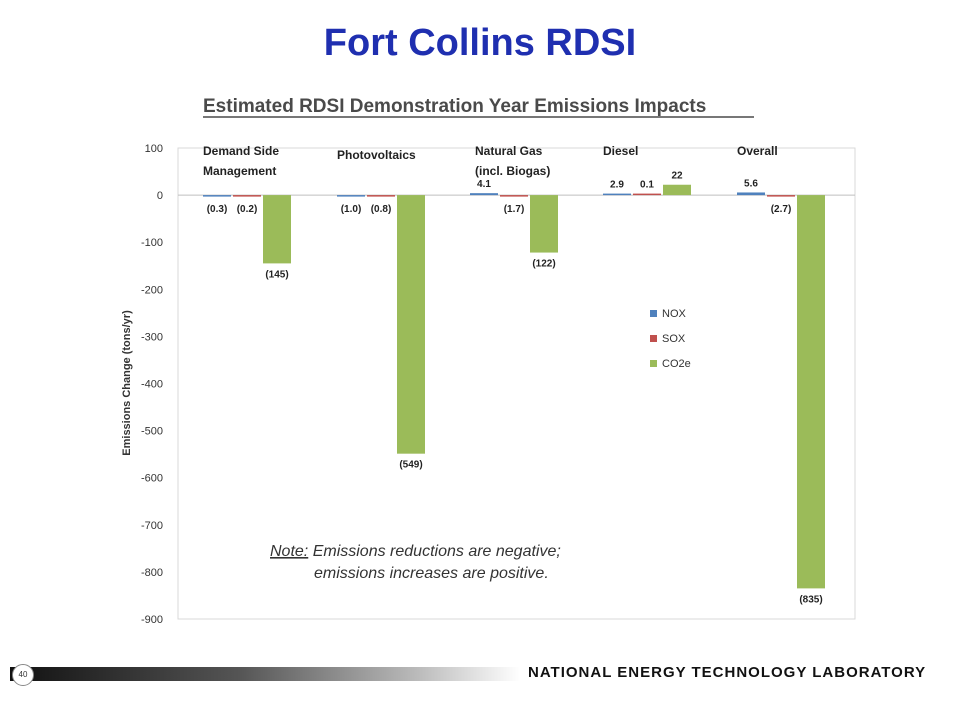 Image resolution: width=960 pixels, height=720 pixels. Describe the element at coordinates (810, 599) in the screenshot. I see `data-label: (835)` at that location.